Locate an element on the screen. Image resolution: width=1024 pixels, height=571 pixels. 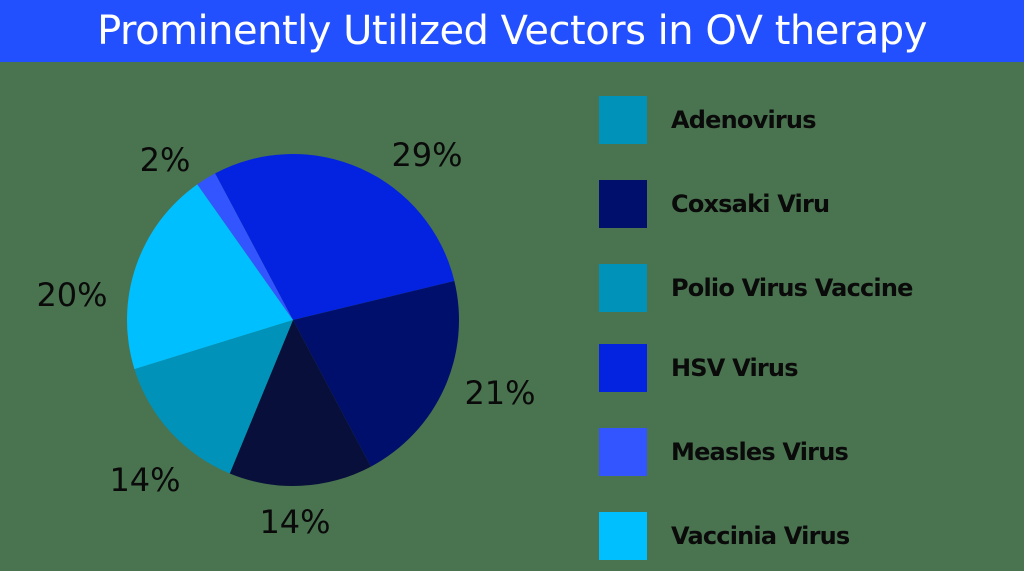
label-dark-navy-pct: 14% is located at coordinates (295, 522).